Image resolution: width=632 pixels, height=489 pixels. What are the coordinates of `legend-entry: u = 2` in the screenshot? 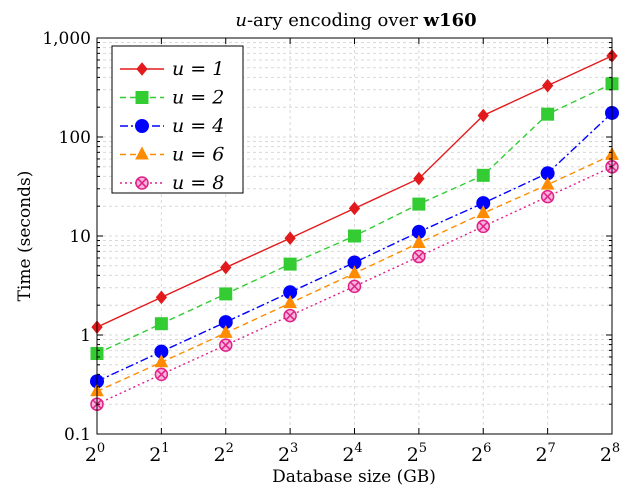 It's located at (172, 98).